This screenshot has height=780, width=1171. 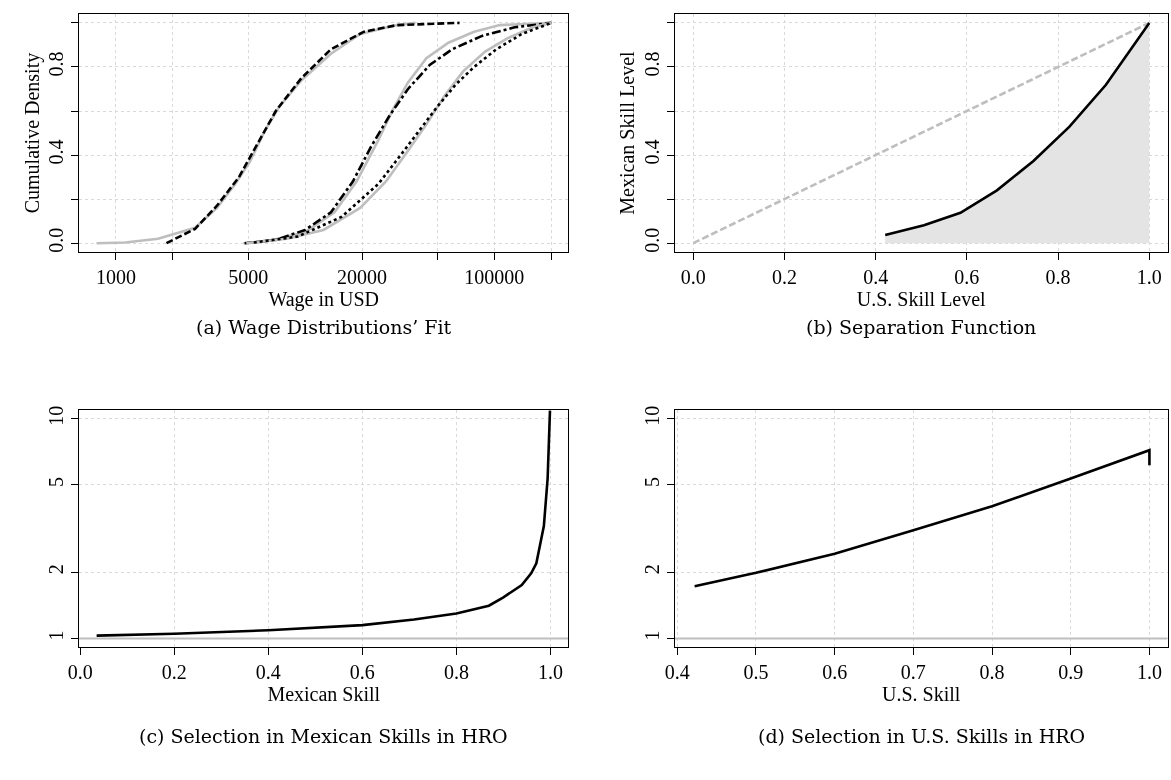 What do you see at coordinates (921, 694) in the screenshot?
I see `x-axis-title: U.S. Skill` at bounding box center [921, 694].